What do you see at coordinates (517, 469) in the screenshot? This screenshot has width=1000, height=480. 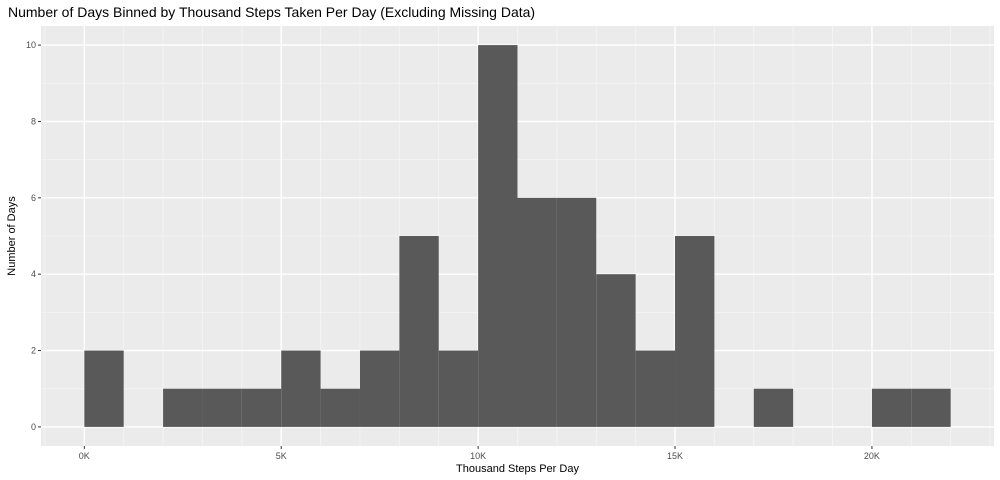 I see `x-axis-title: Thousand Steps Per Day` at bounding box center [517, 469].